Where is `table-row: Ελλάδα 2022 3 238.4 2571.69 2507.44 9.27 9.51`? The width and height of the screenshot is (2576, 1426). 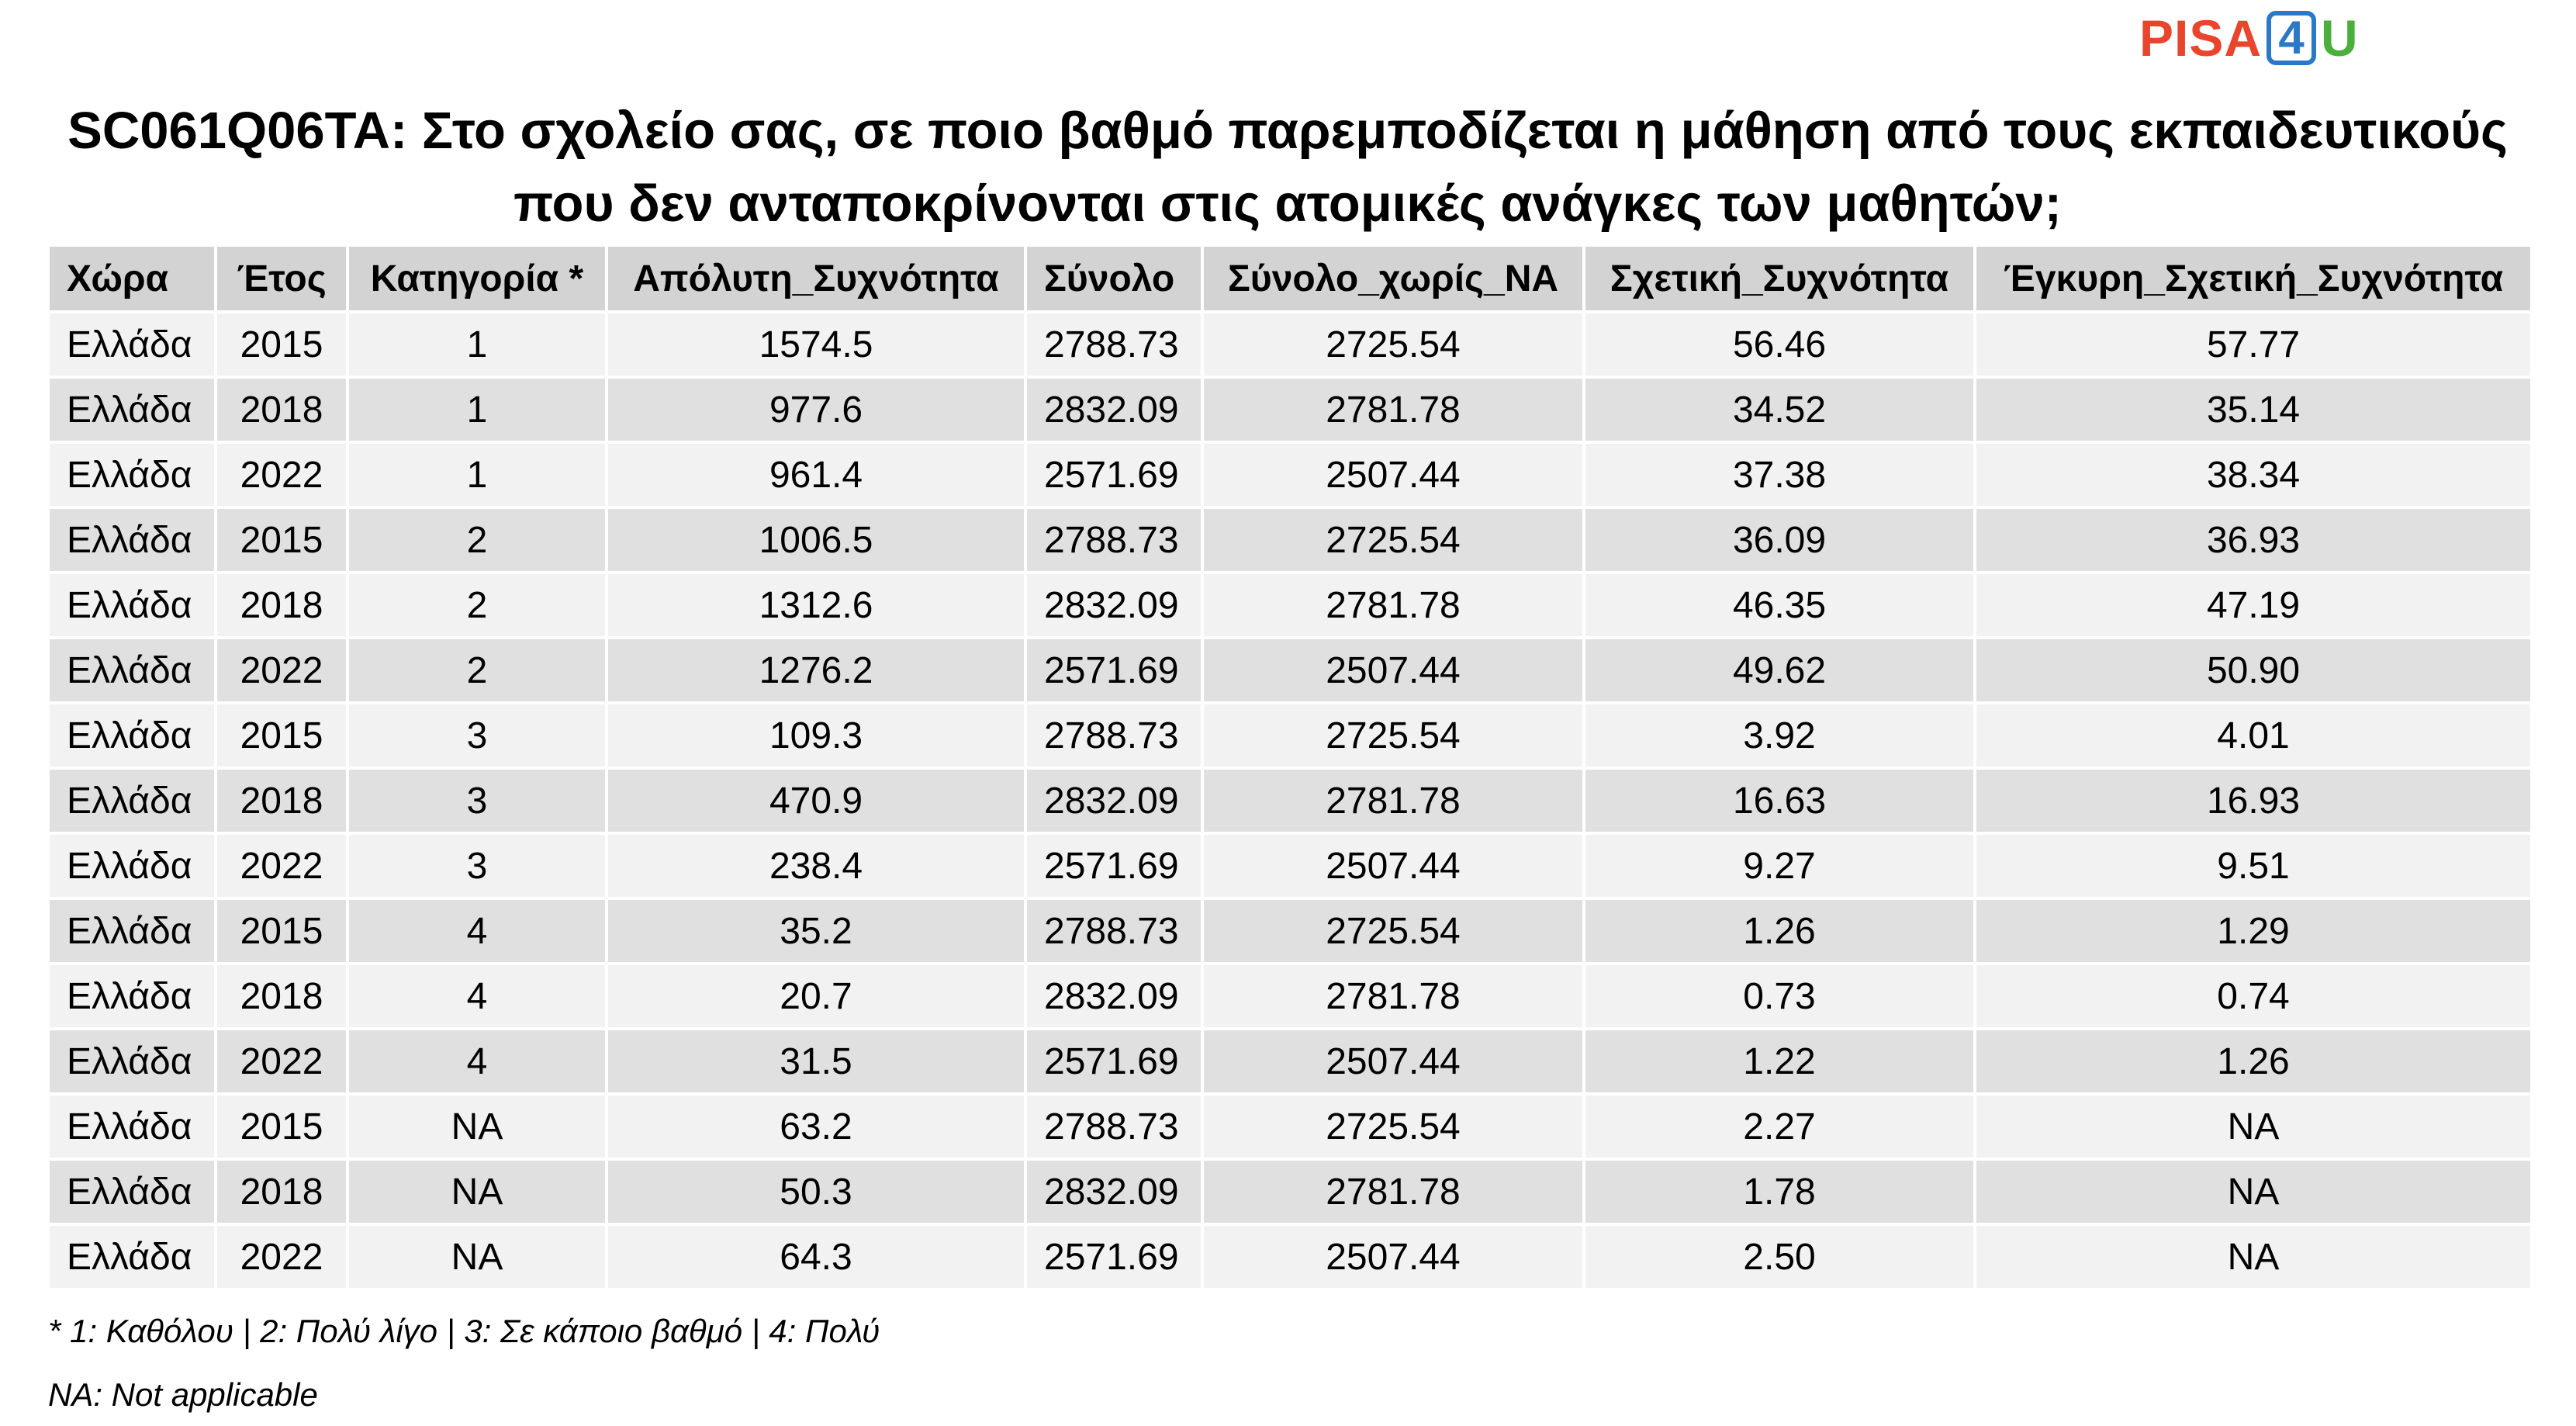 table-row: Ελλάδα 2022 3 238.4 2571.69 2507.44 9.27 9.51 is located at coordinates (1290, 866).